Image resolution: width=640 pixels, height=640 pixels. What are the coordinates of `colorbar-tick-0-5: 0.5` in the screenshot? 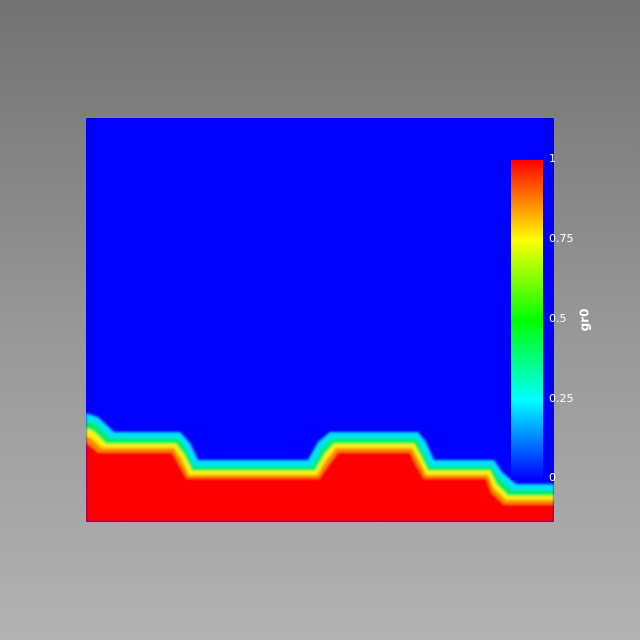 It's located at (558, 318).